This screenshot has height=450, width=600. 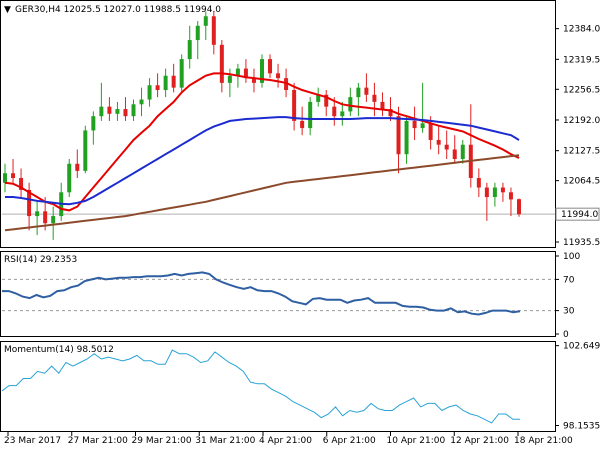 I want to click on price-tick-label: 12192.0, so click(x=581, y=121).